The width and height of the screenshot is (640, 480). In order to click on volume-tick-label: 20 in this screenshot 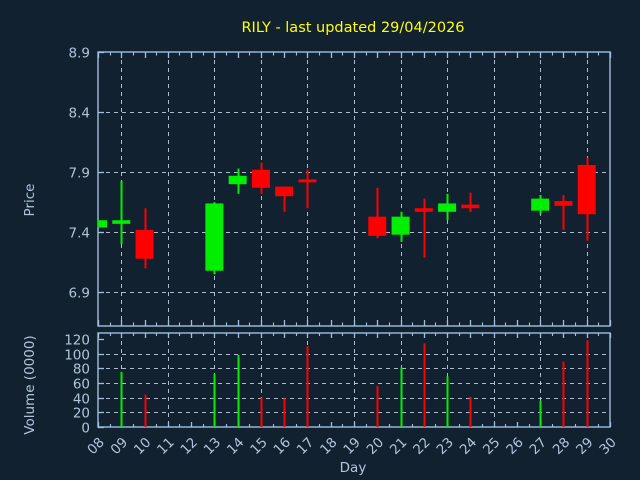, I will do `click(81, 414)`.